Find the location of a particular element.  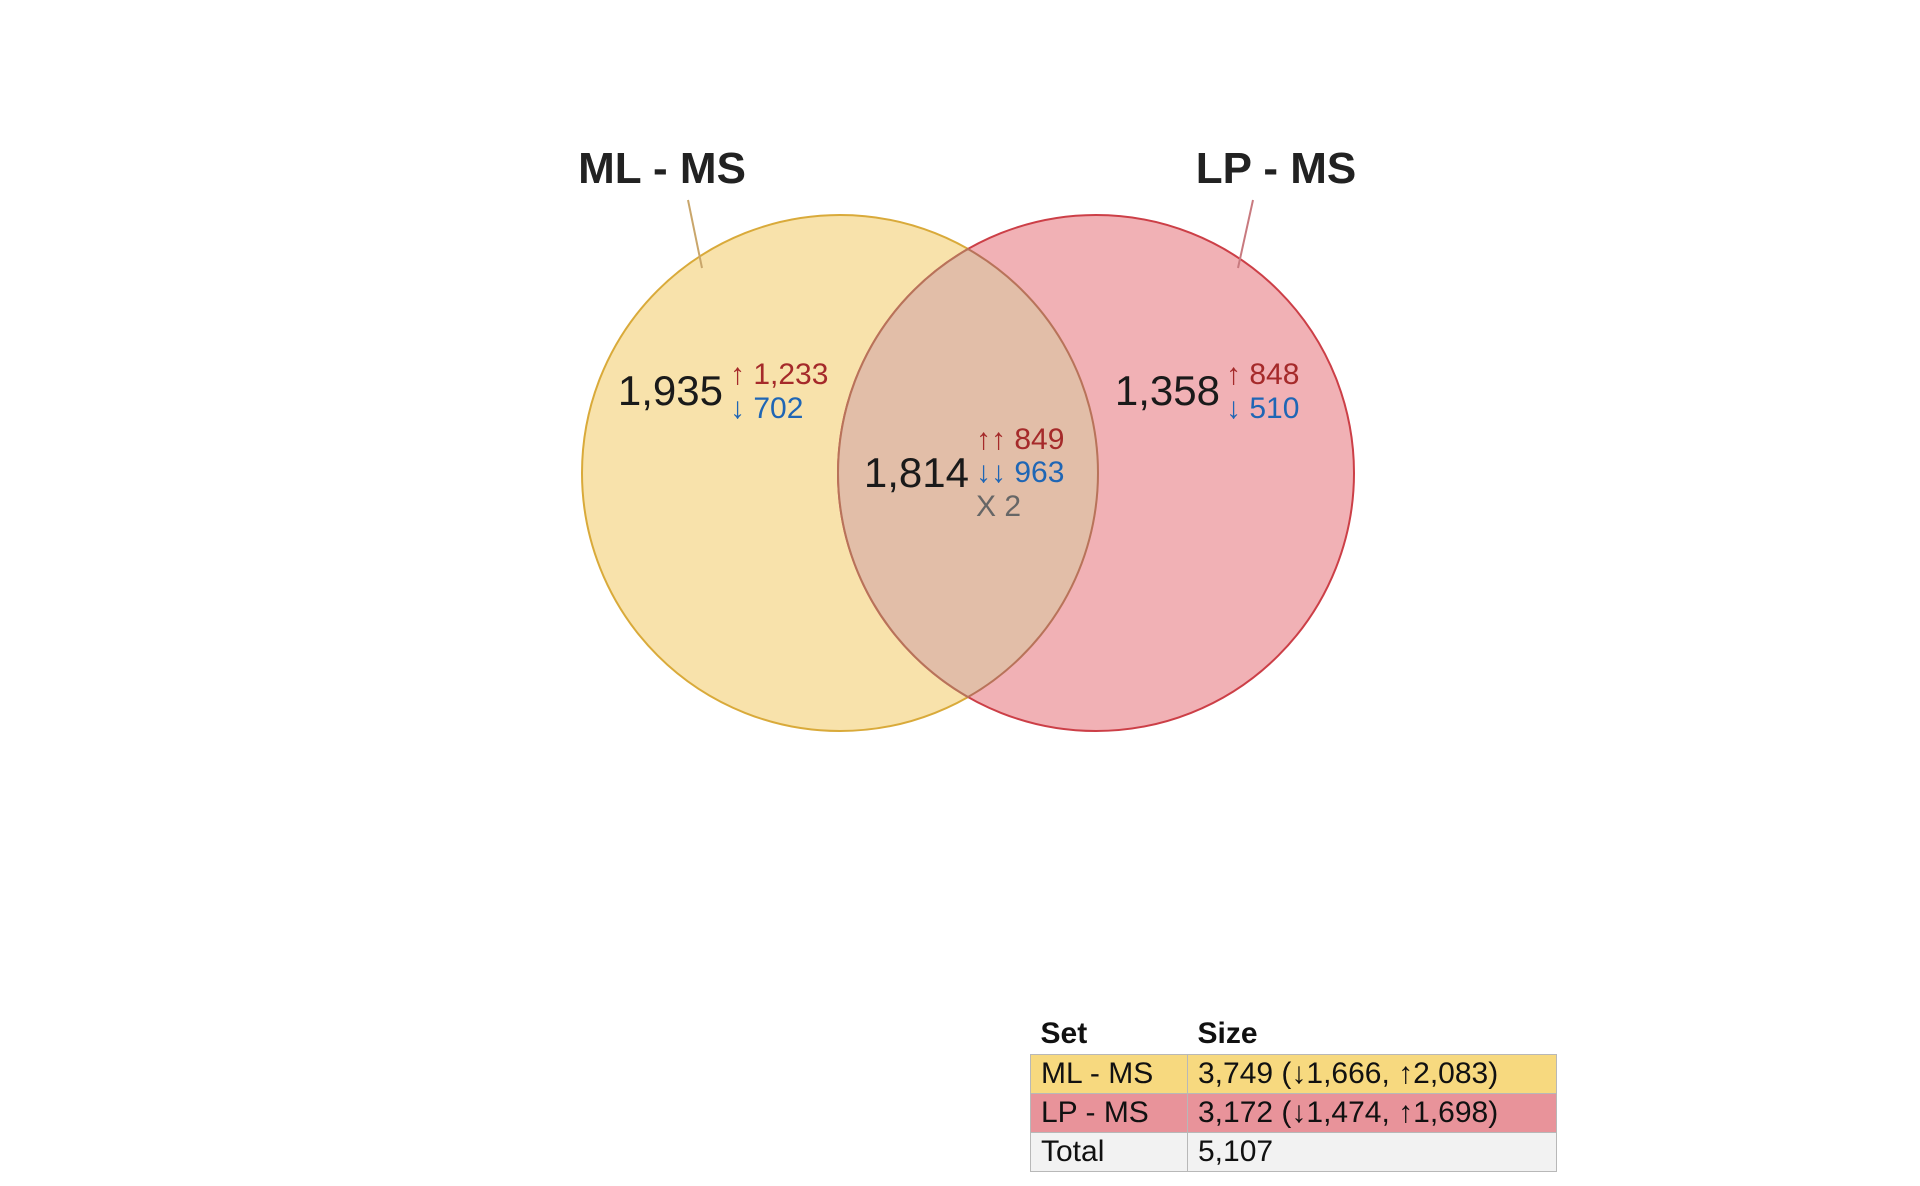

intersection-down-count: ↓↓ 963 is located at coordinates (1020, 472).